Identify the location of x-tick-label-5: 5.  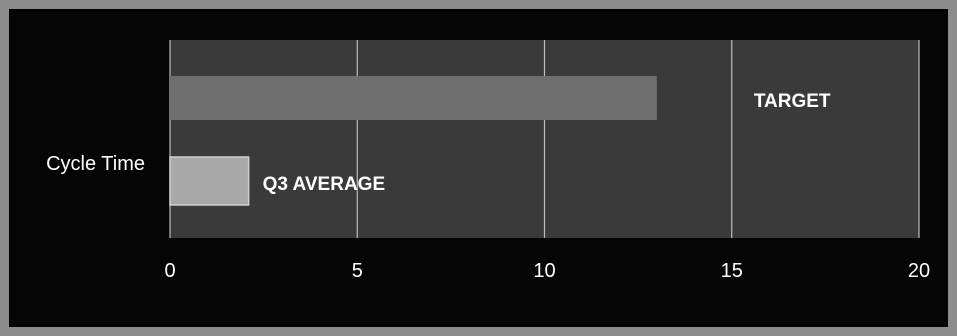
(357, 271).